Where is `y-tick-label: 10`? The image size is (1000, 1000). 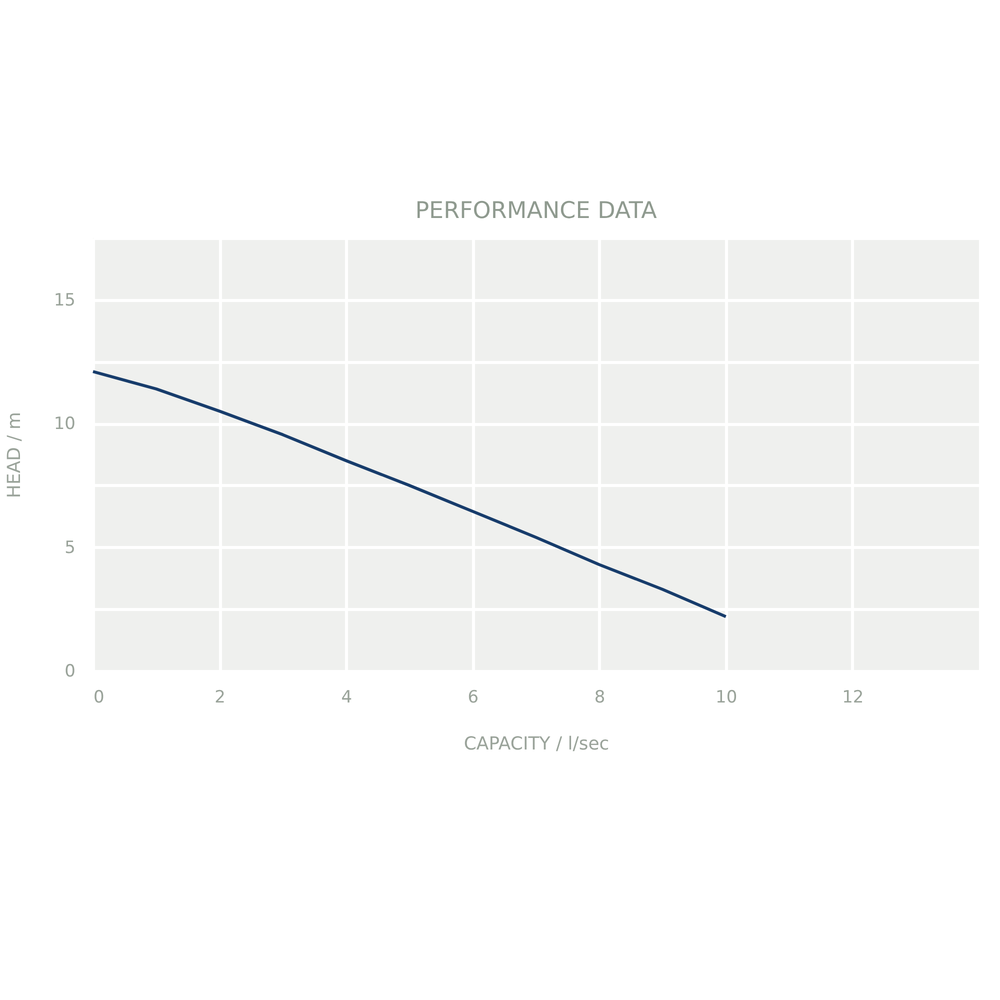
y-tick-label: 10 is located at coordinates (65, 424).